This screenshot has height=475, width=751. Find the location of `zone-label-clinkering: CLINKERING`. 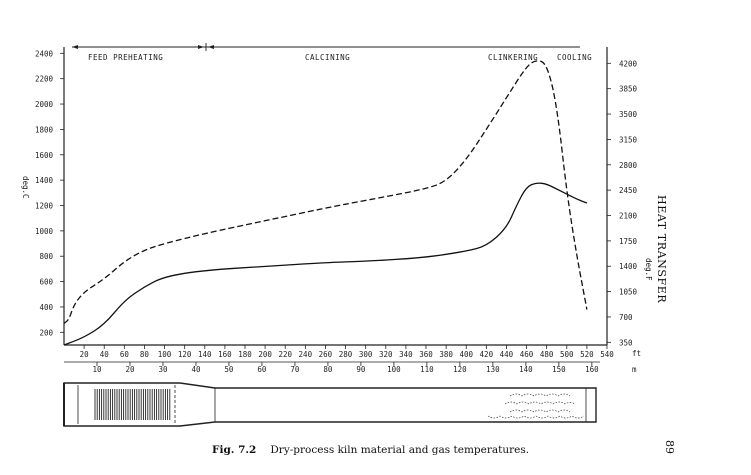

zone-label-clinkering: CLINKERING is located at coordinates (513, 57).